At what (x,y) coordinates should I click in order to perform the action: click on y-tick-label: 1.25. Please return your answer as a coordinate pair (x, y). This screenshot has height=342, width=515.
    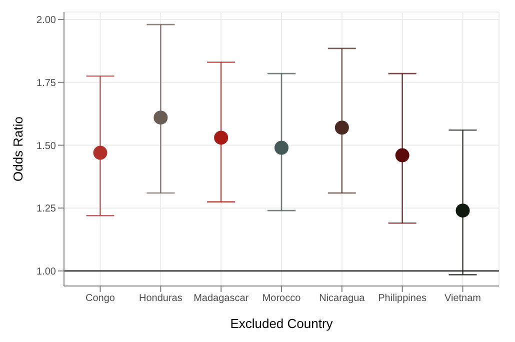
    Looking at the image, I should click on (46, 209).